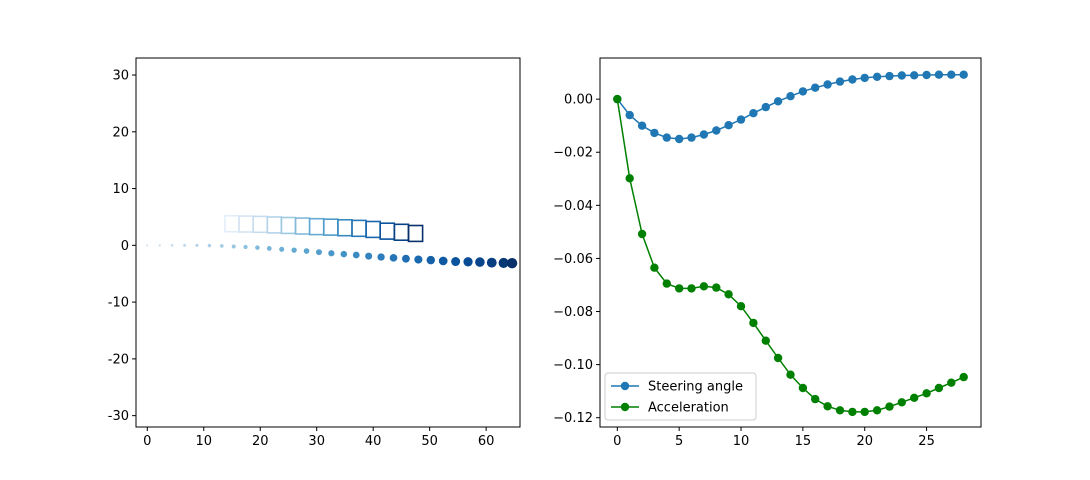 Image resolution: width=1090 pixels, height=480 pixels. I want to click on y-tick-label: -10, so click(118, 303).